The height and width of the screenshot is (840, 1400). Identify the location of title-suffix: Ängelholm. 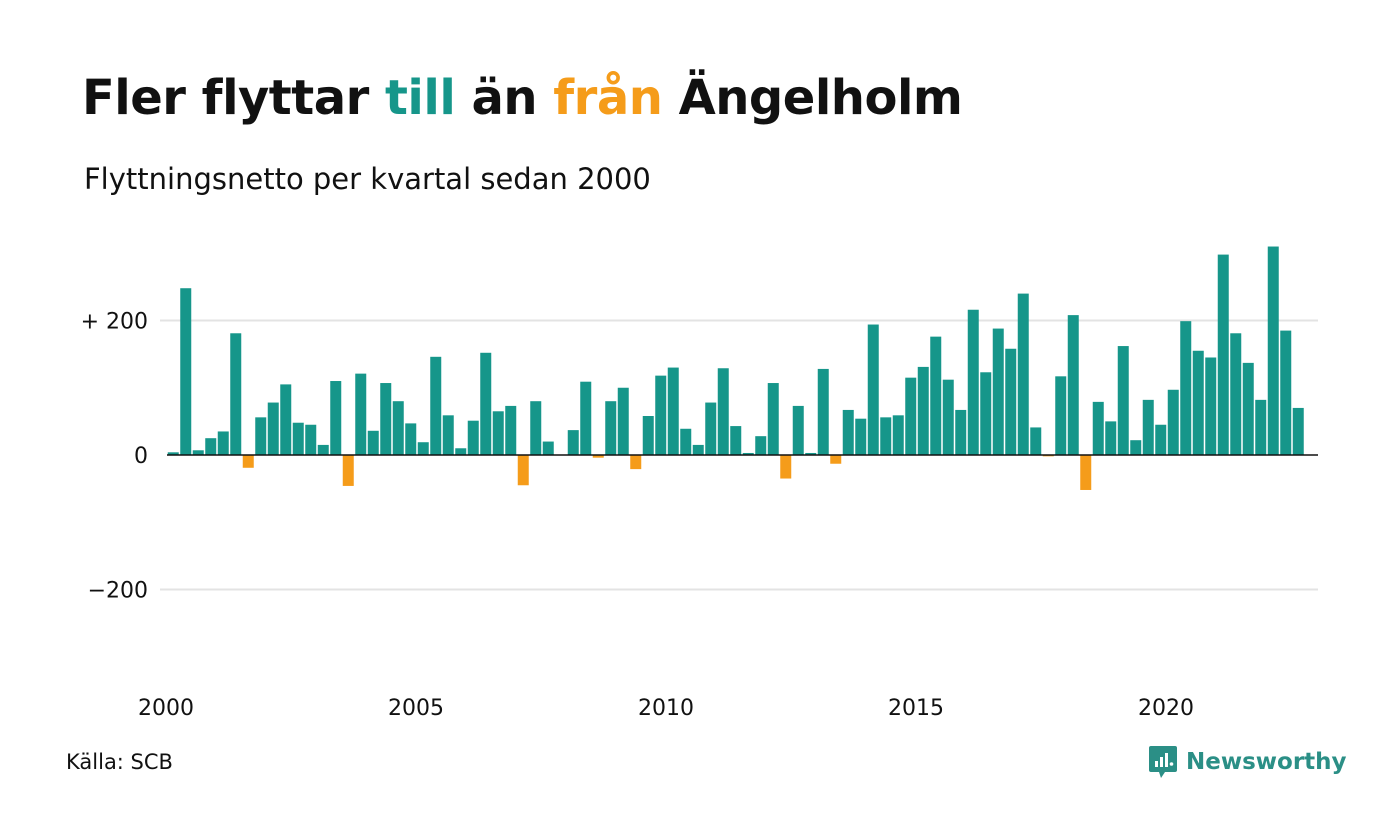
(812, 98).